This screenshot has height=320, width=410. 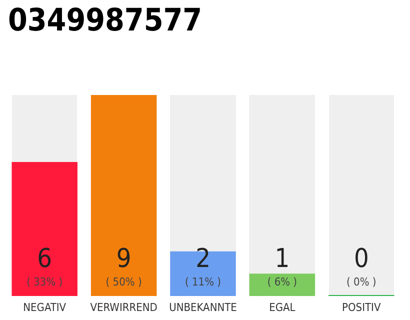 What do you see at coordinates (361, 266) in the screenshot?
I see `data-label: 0 ( 0% )` at bounding box center [361, 266].